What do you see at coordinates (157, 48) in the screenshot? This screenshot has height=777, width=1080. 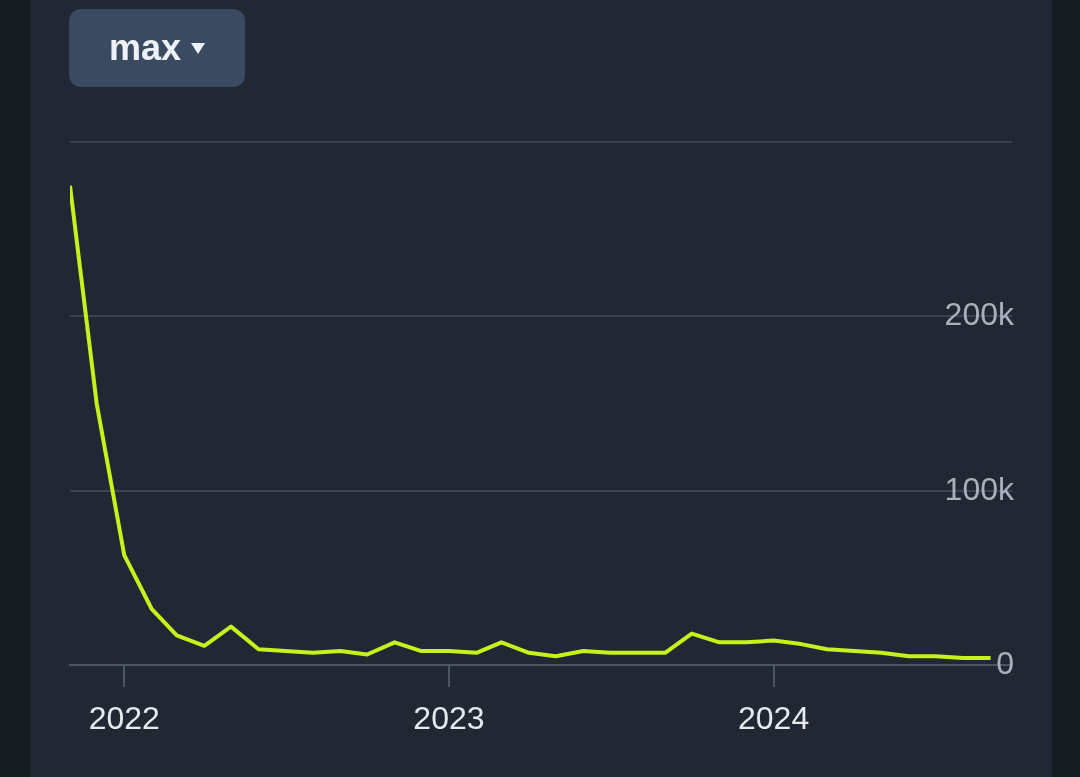 I see `range-dropdown: max` at bounding box center [157, 48].